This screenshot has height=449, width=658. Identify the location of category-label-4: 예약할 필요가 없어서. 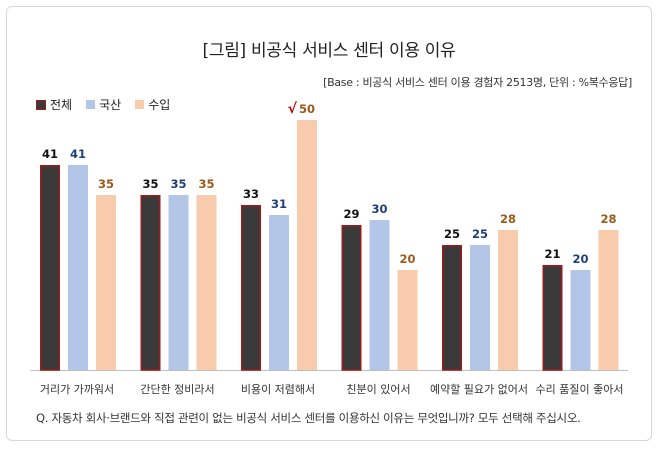
(479, 389).